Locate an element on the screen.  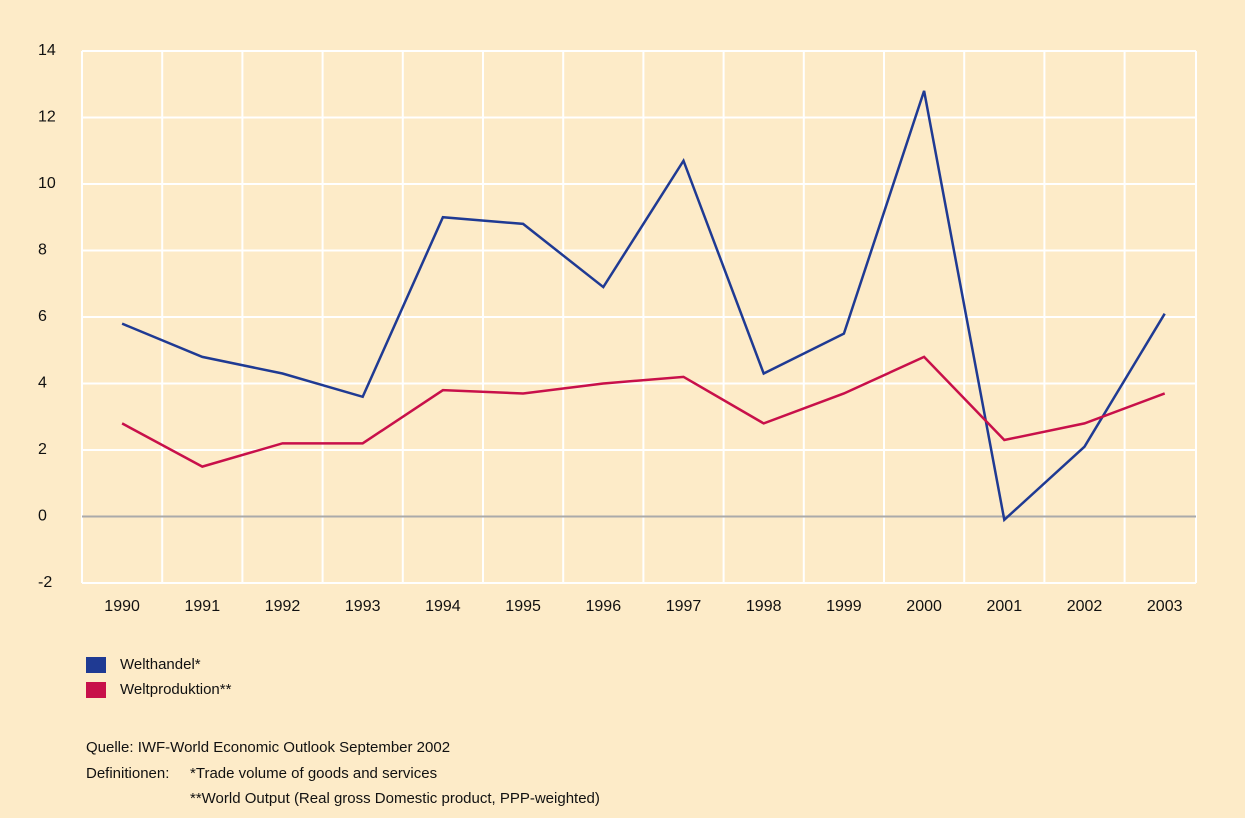
y-tick-label: 8 is located at coordinates (42, 250).